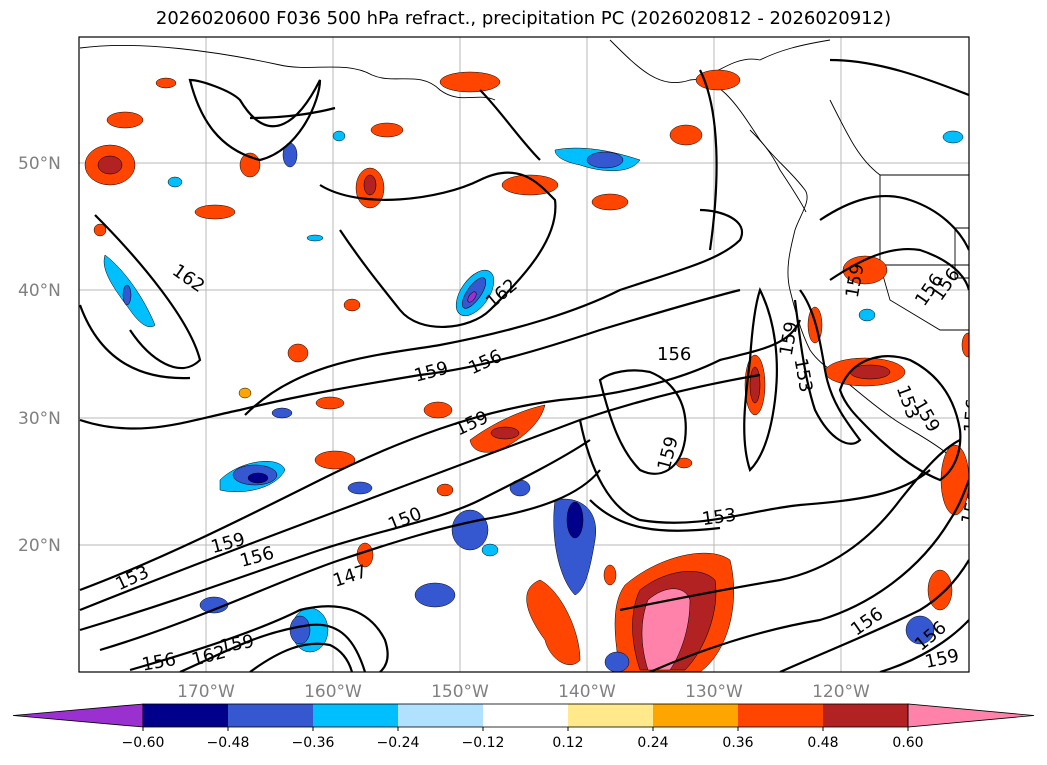  I want to click on colorbar-extend-min, so click(78, 715).